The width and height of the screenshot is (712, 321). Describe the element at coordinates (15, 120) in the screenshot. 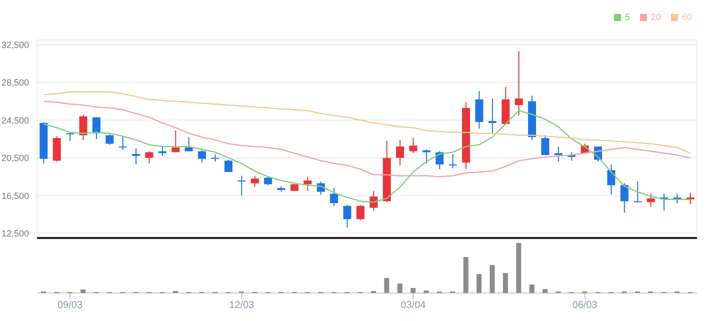

I see `y-tick-label: 24,500` at that location.